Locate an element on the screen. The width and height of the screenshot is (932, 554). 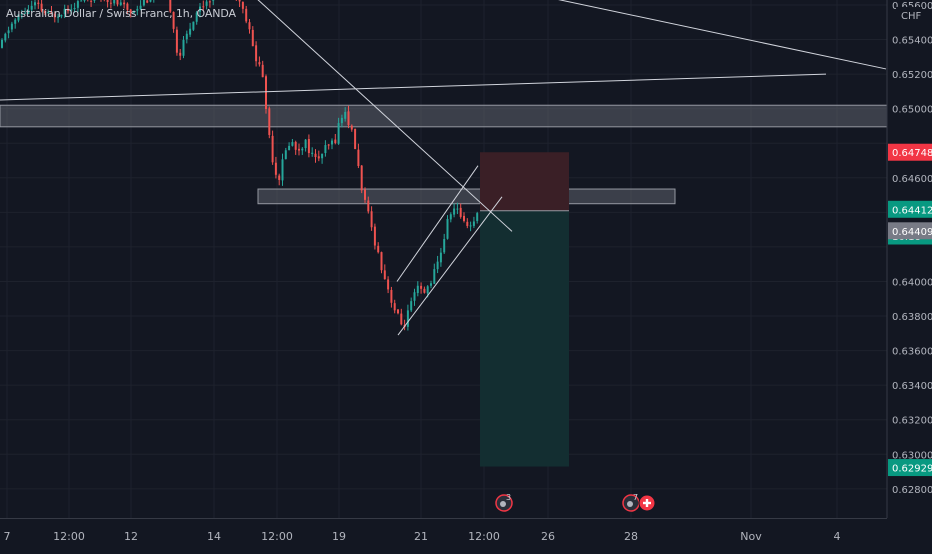
earnings-plus-icon is located at coordinates (647, 503).